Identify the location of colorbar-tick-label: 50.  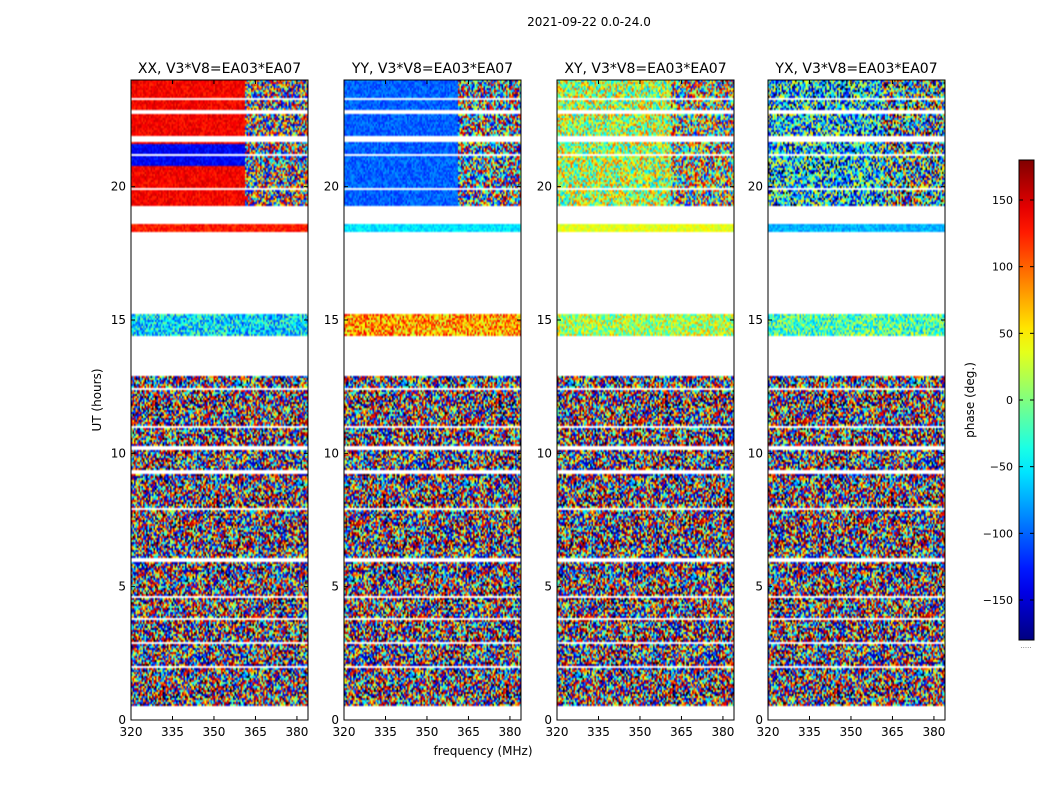
(1006, 333).